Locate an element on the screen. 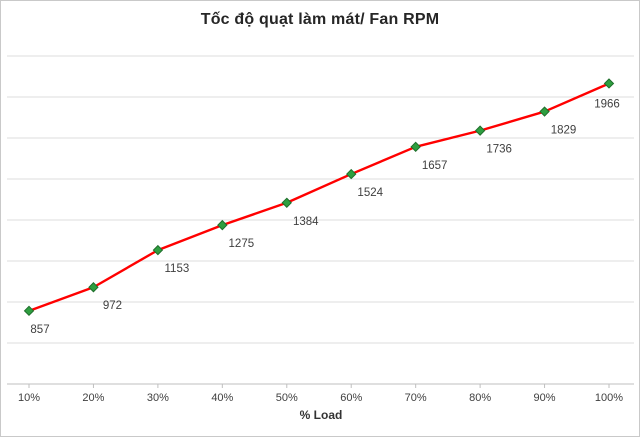  data-label: 972 is located at coordinates (112, 306).